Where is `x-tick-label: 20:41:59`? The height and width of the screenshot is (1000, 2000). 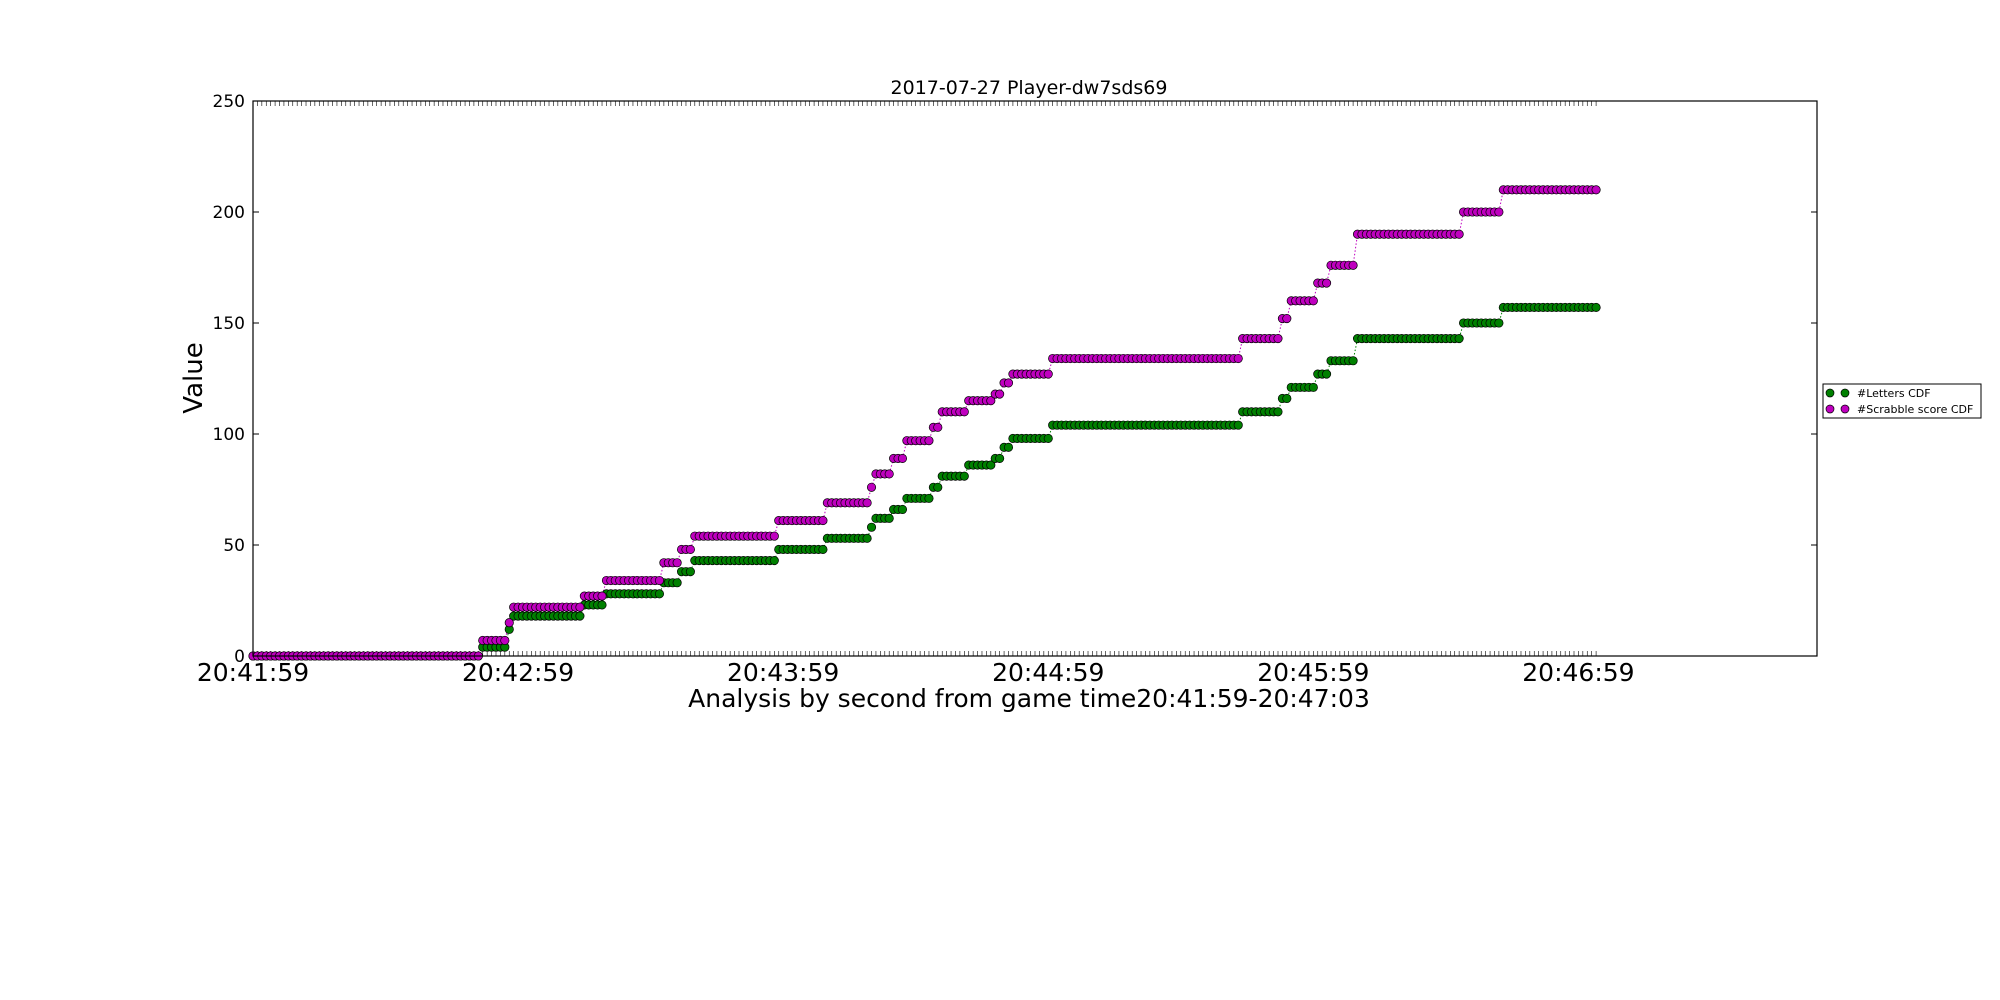 x-tick-label: 20:41:59 is located at coordinates (253, 672).